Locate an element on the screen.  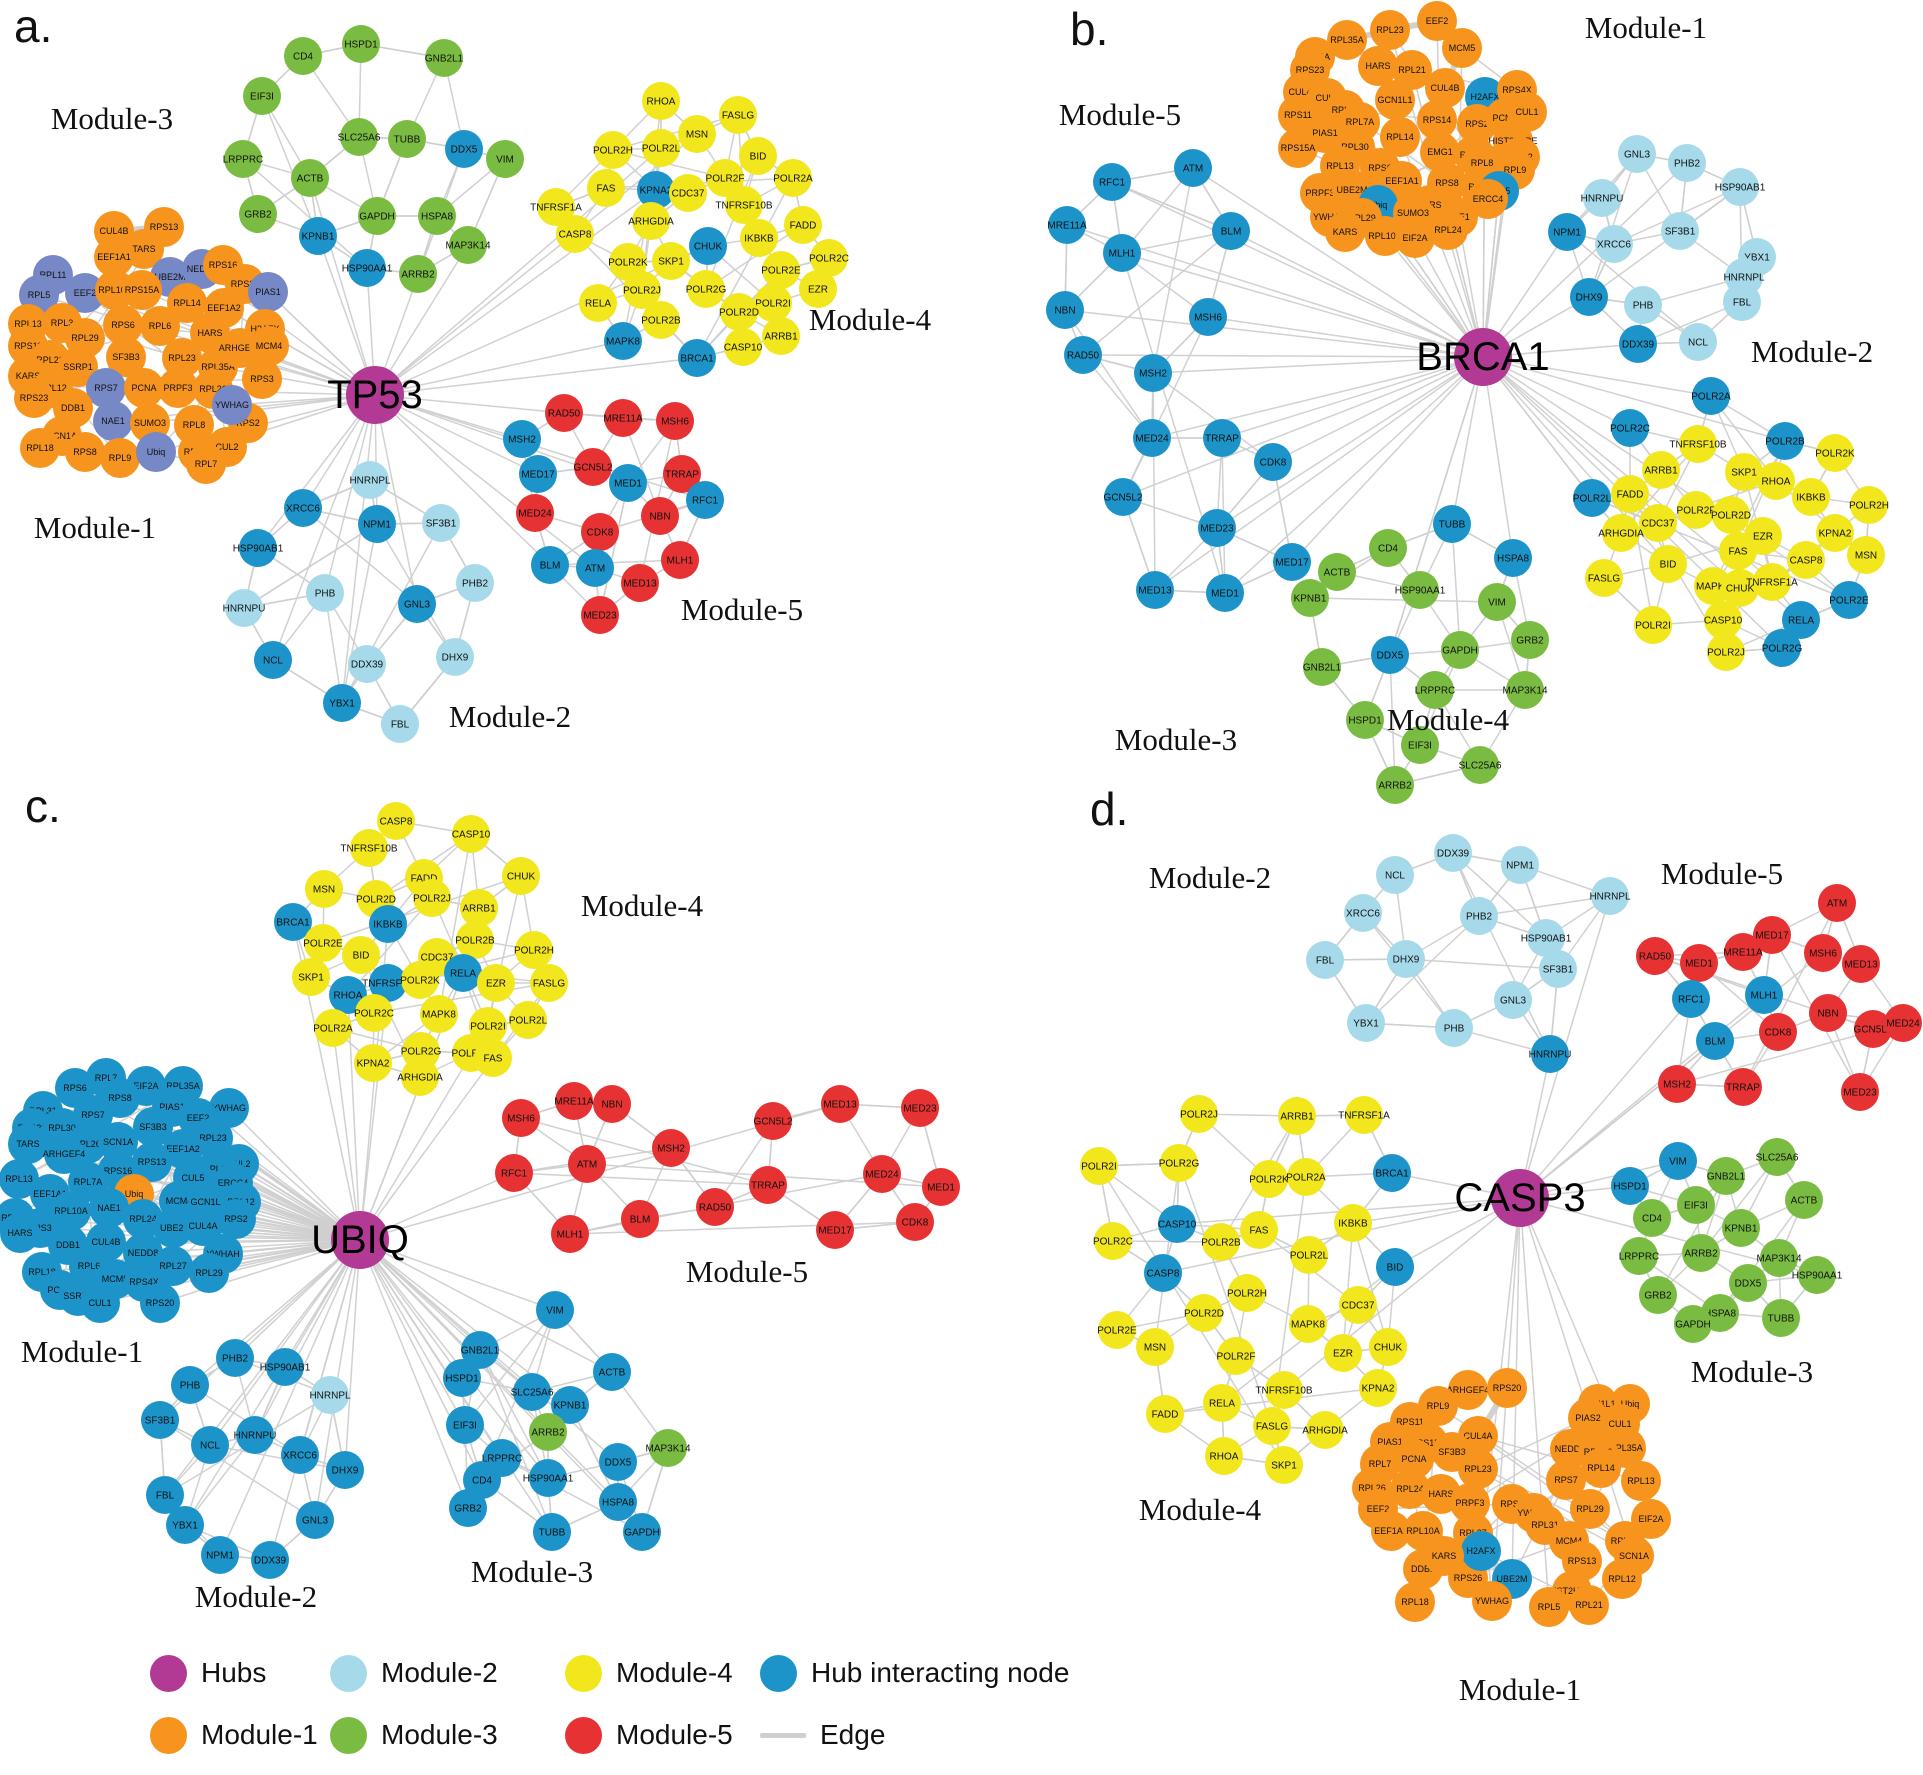
node-RPL14 is located at coordinates (187, 303).